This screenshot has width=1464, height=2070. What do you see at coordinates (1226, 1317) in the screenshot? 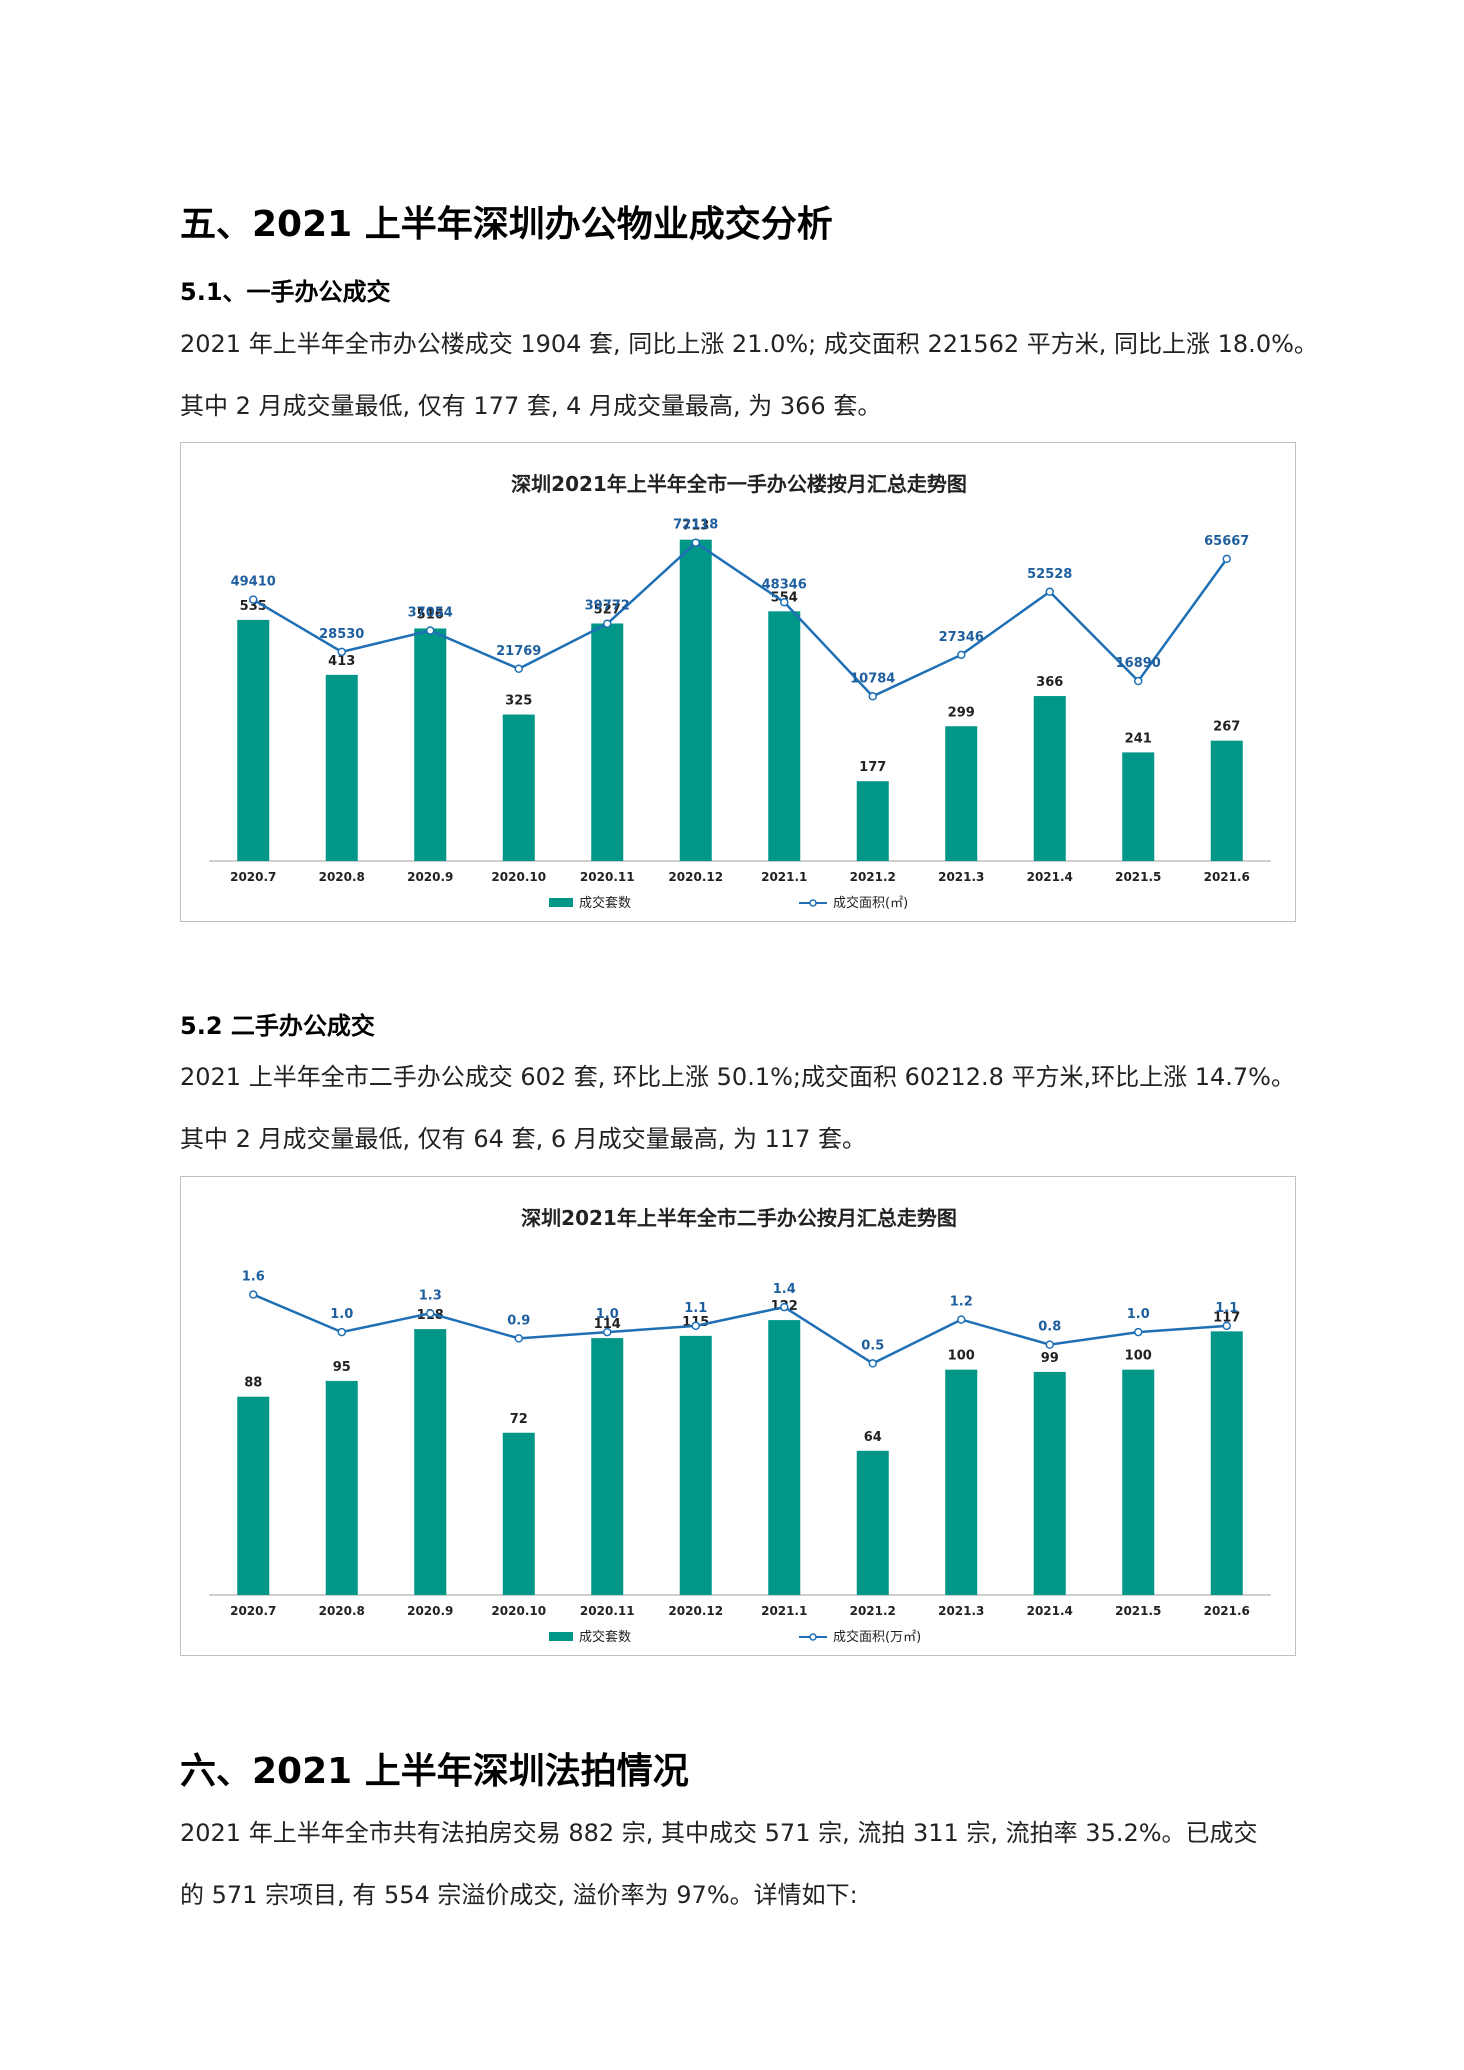
I see `bar-label-2021.6: 117` at bounding box center [1226, 1317].